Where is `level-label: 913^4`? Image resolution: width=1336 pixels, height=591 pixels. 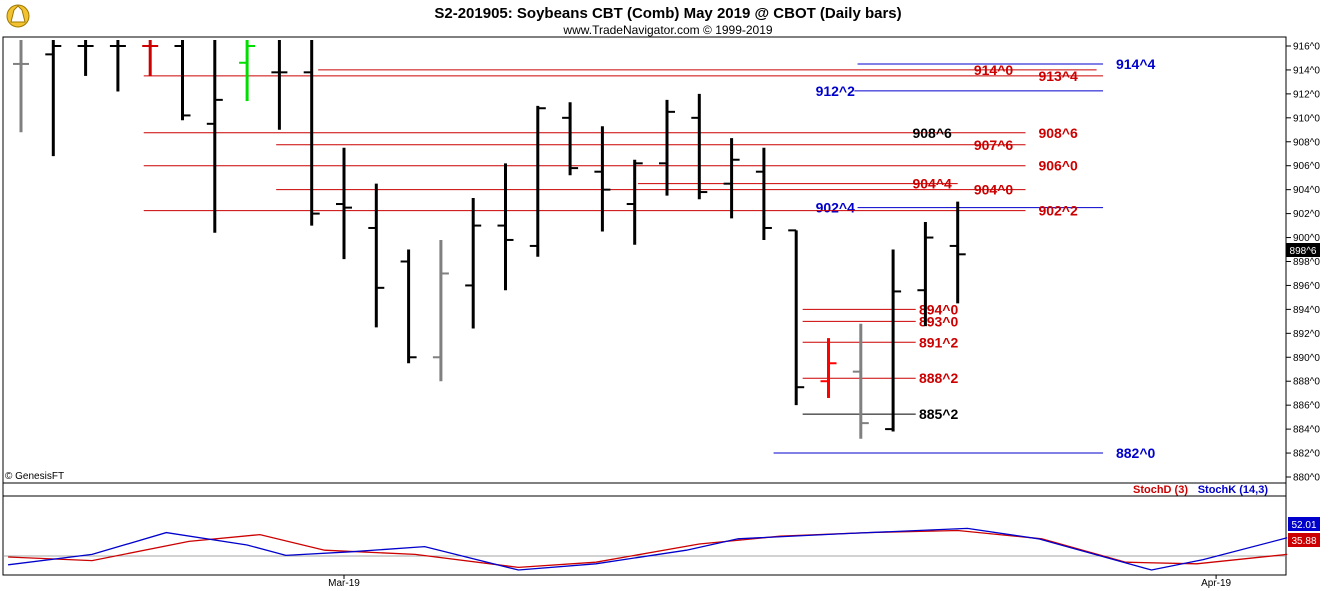
level-label: 913^4 is located at coordinates (1058, 76).